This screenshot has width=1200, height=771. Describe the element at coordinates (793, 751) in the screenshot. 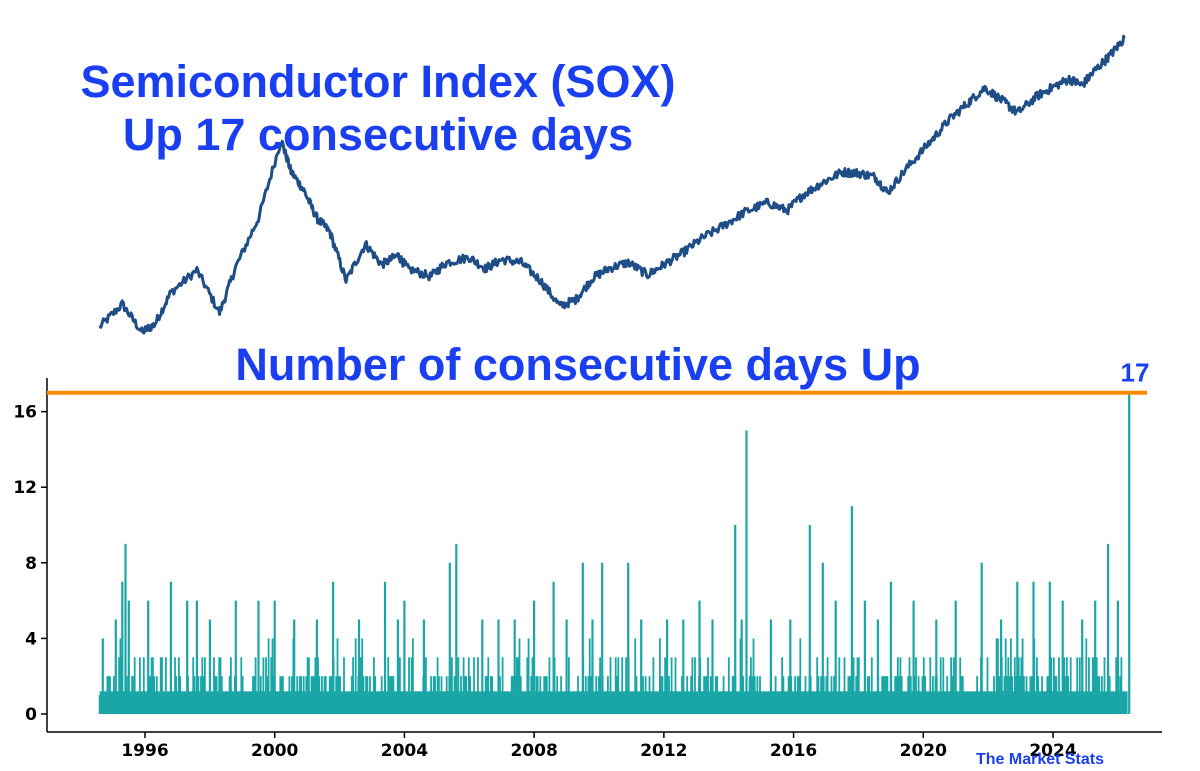

I see `x-tick-label: 2016` at that location.